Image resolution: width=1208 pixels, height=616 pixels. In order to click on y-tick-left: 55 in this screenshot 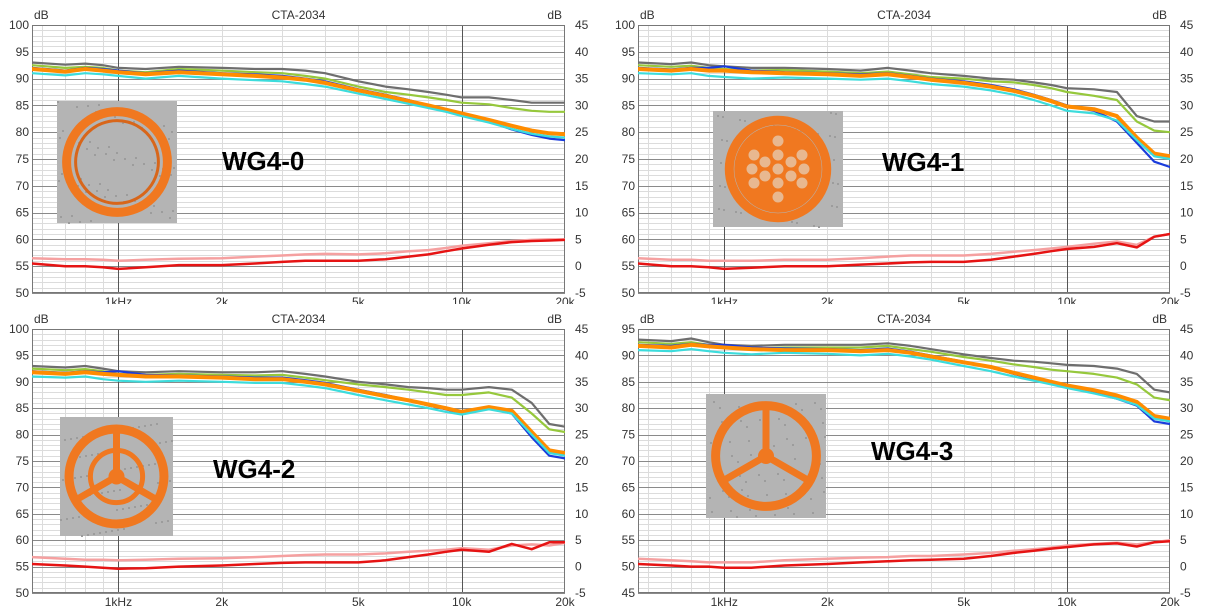, I will do `click(629, 540)`.